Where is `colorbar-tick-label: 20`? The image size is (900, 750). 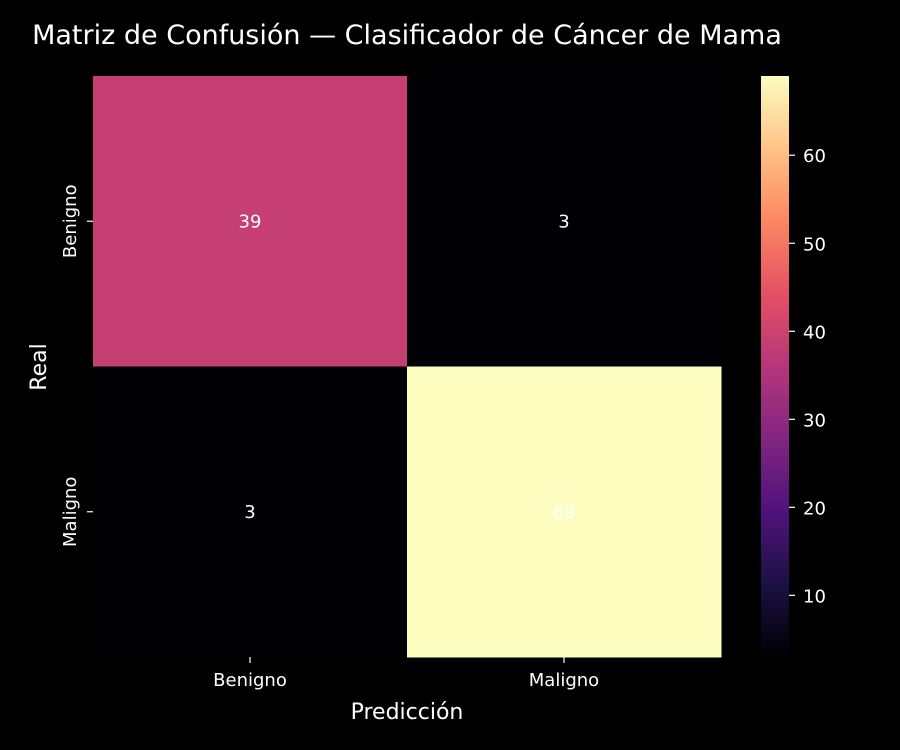 colorbar-tick-label: 20 is located at coordinates (814, 508).